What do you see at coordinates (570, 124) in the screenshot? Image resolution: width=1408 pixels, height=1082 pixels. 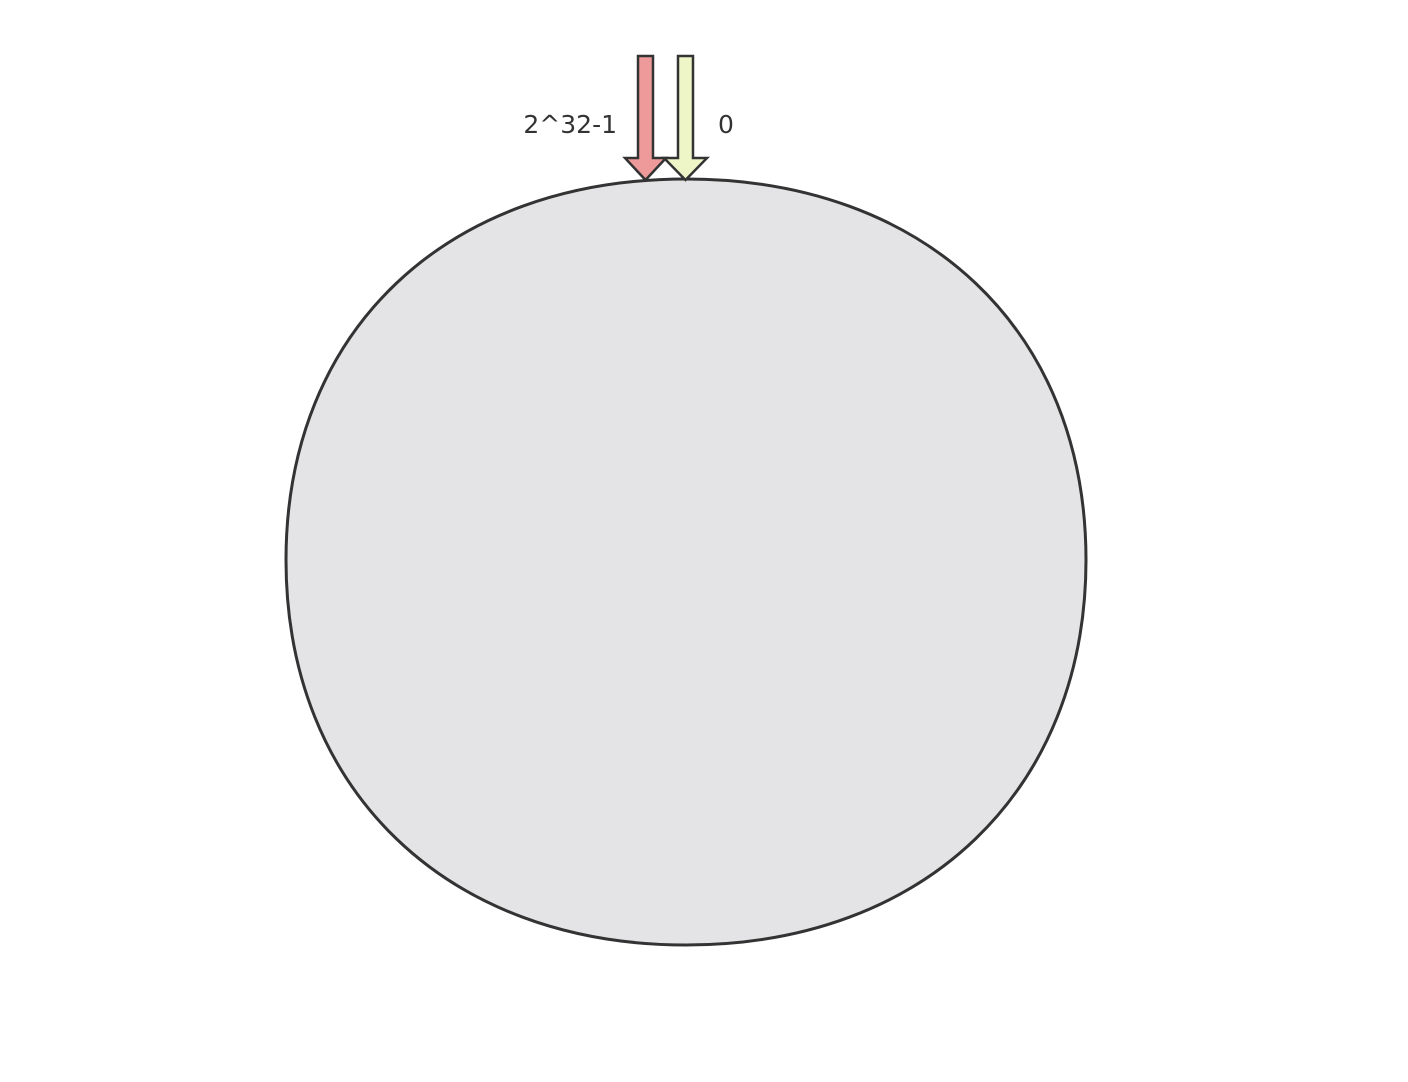 I see `max-value-label: 2^32-1` at bounding box center [570, 124].